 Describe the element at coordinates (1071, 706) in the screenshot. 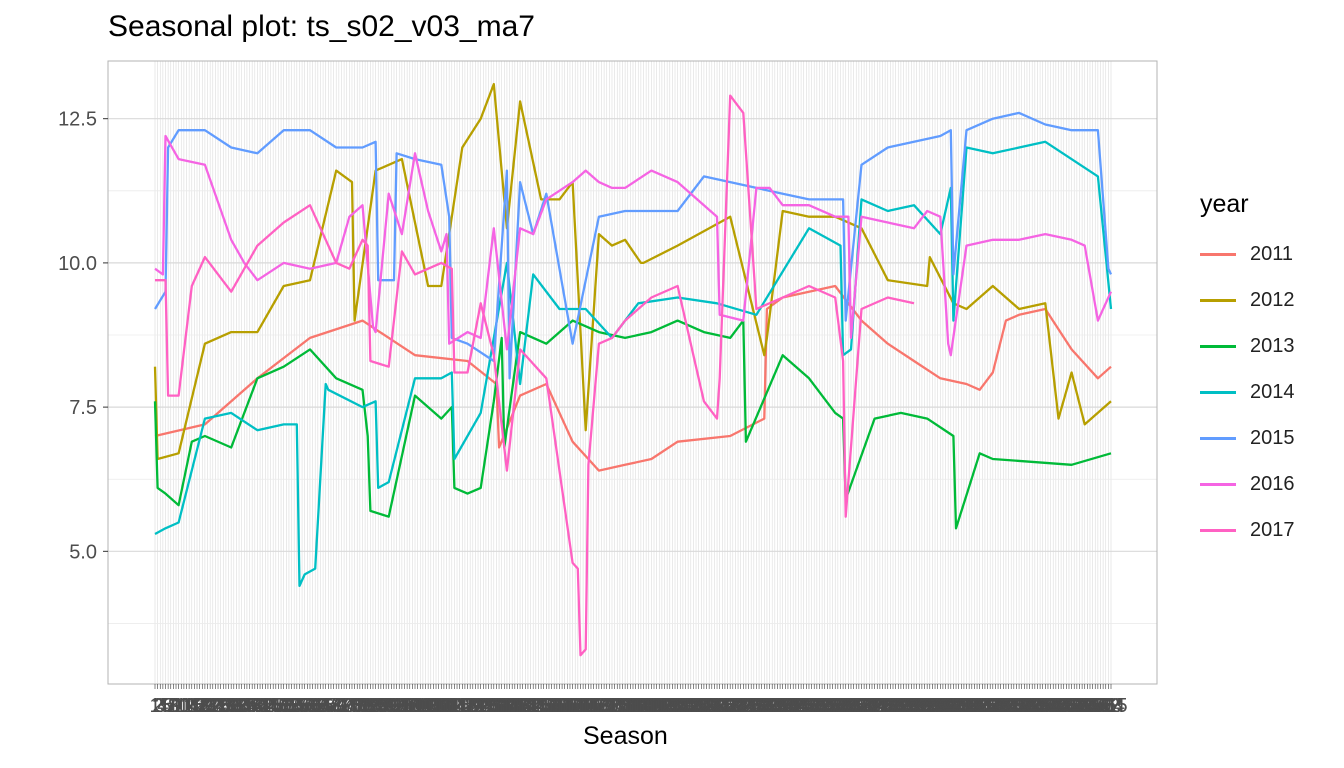

I see `x-tick-label: 350` at that location.